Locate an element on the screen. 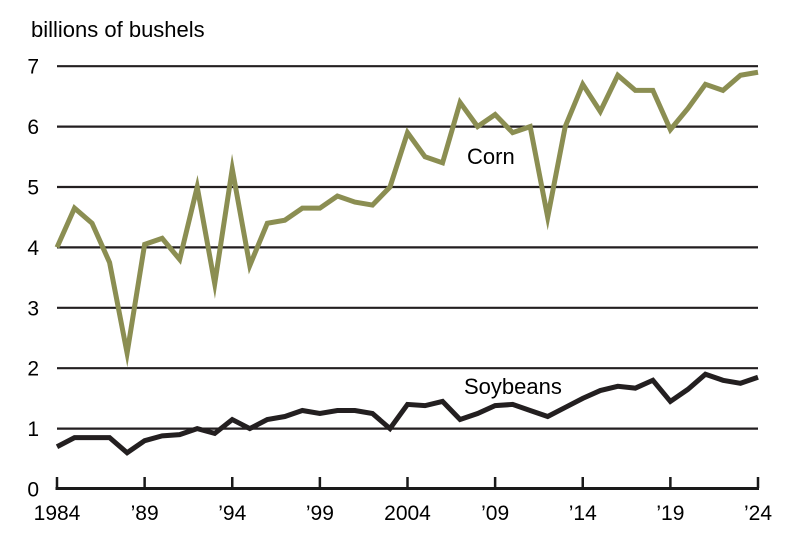 Image resolution: width=800 pixels, height=538 pixels. x-tick-label: ’99 is located at coordinates (320, 513).